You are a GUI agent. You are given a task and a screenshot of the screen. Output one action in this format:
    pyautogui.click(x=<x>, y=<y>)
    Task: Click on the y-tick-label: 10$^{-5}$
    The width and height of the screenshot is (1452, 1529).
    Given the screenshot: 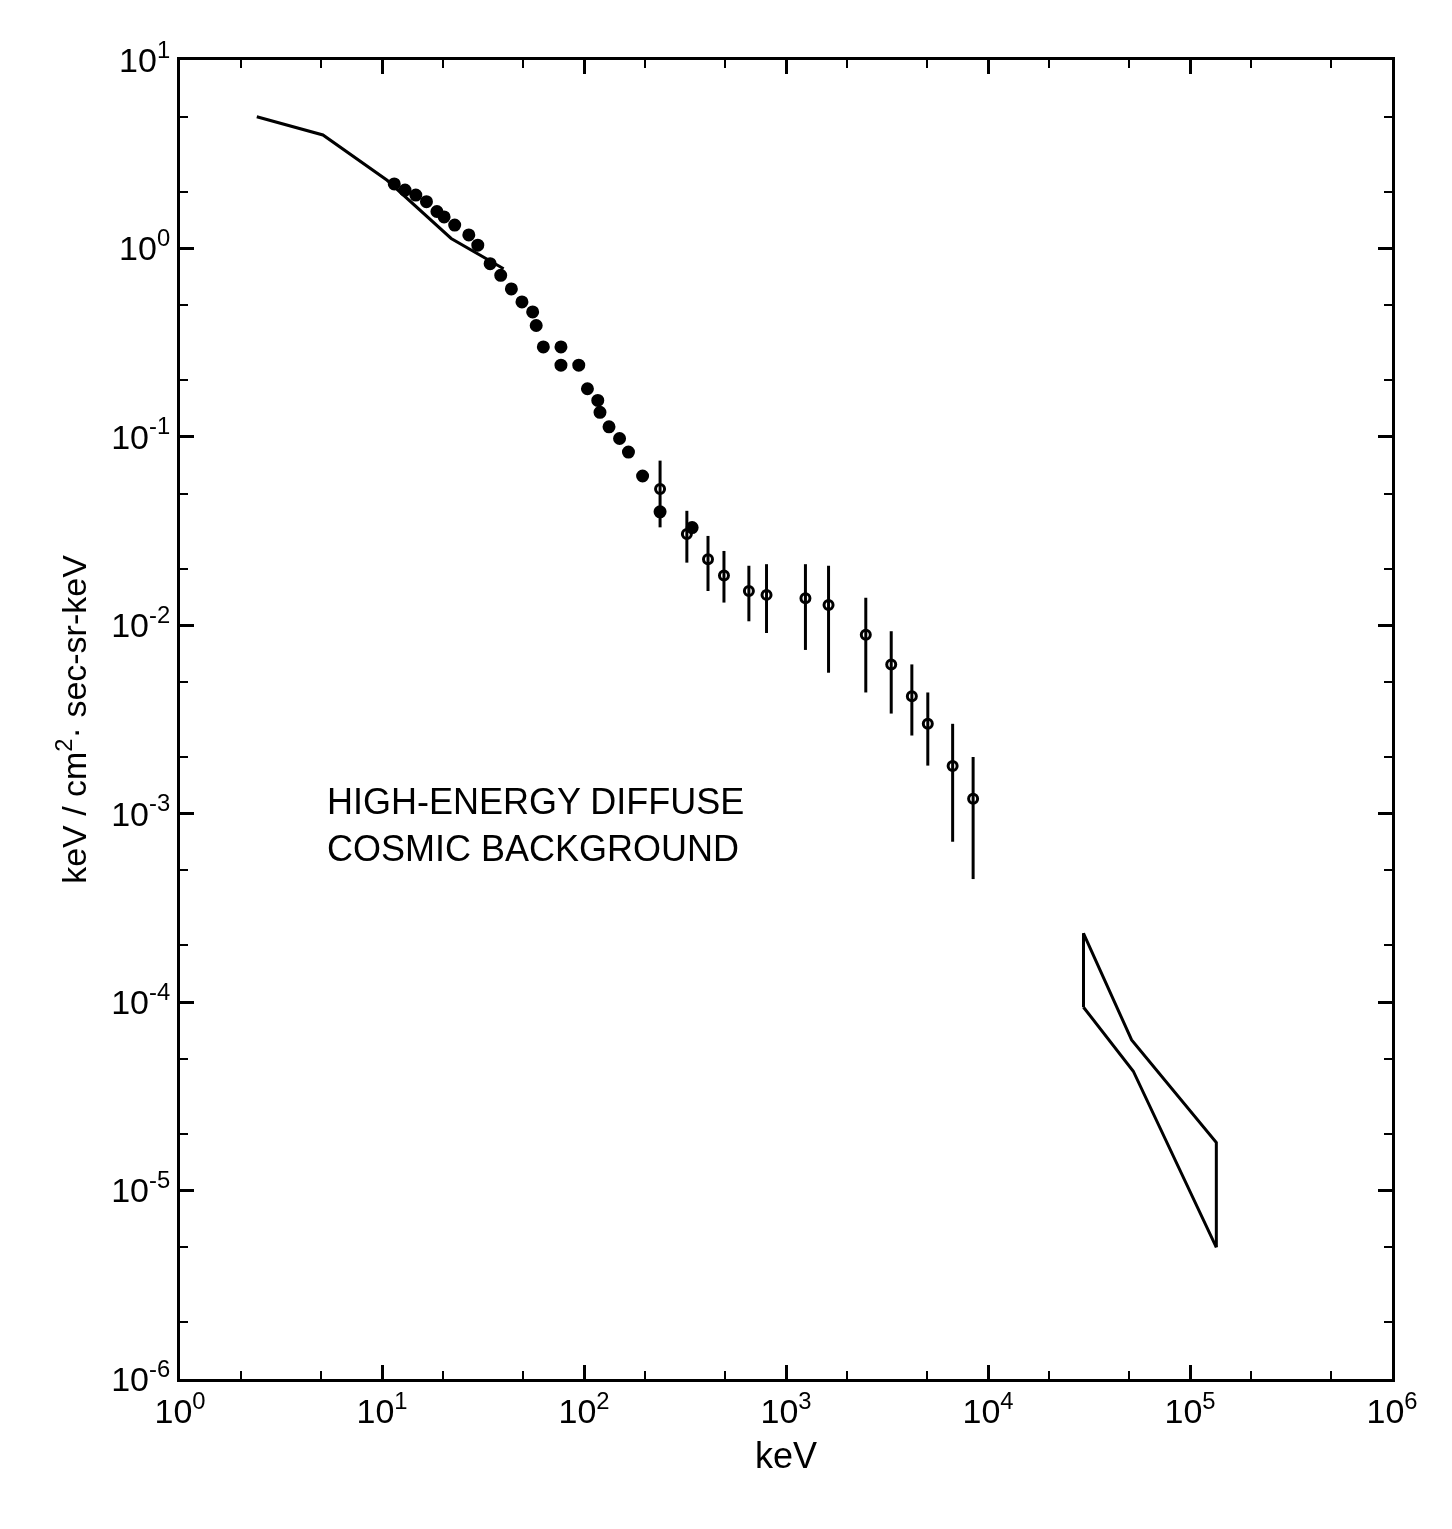 What is the action you would take?
    pyautogui.click(x=141, y=1188)
    